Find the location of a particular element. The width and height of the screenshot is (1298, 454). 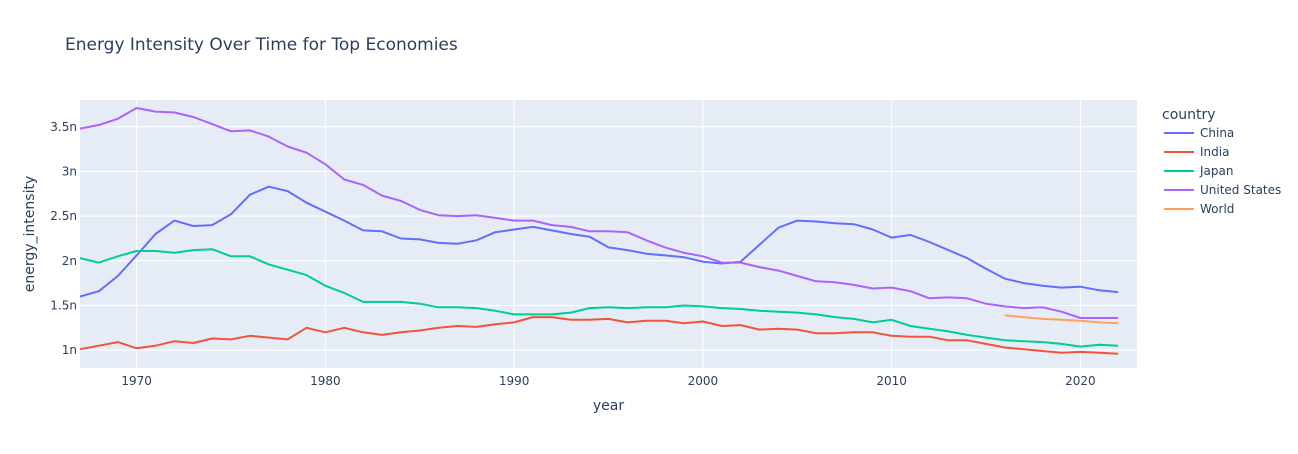

legend-label-united-states: United States is located at coordinates (1240, 190).